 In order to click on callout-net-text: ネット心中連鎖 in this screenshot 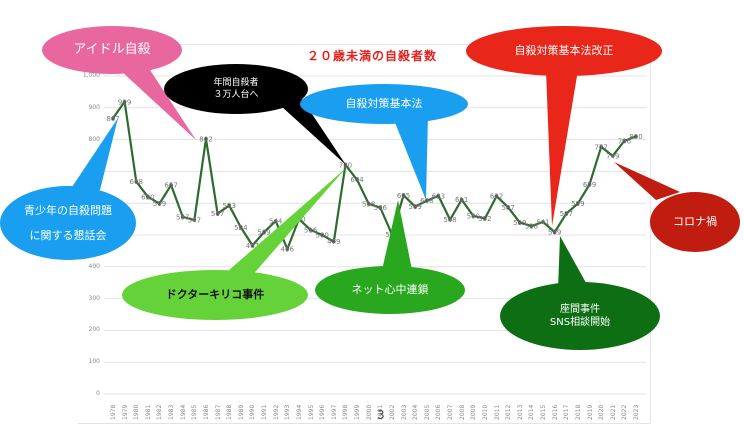, I will do `click(390, 289)`.